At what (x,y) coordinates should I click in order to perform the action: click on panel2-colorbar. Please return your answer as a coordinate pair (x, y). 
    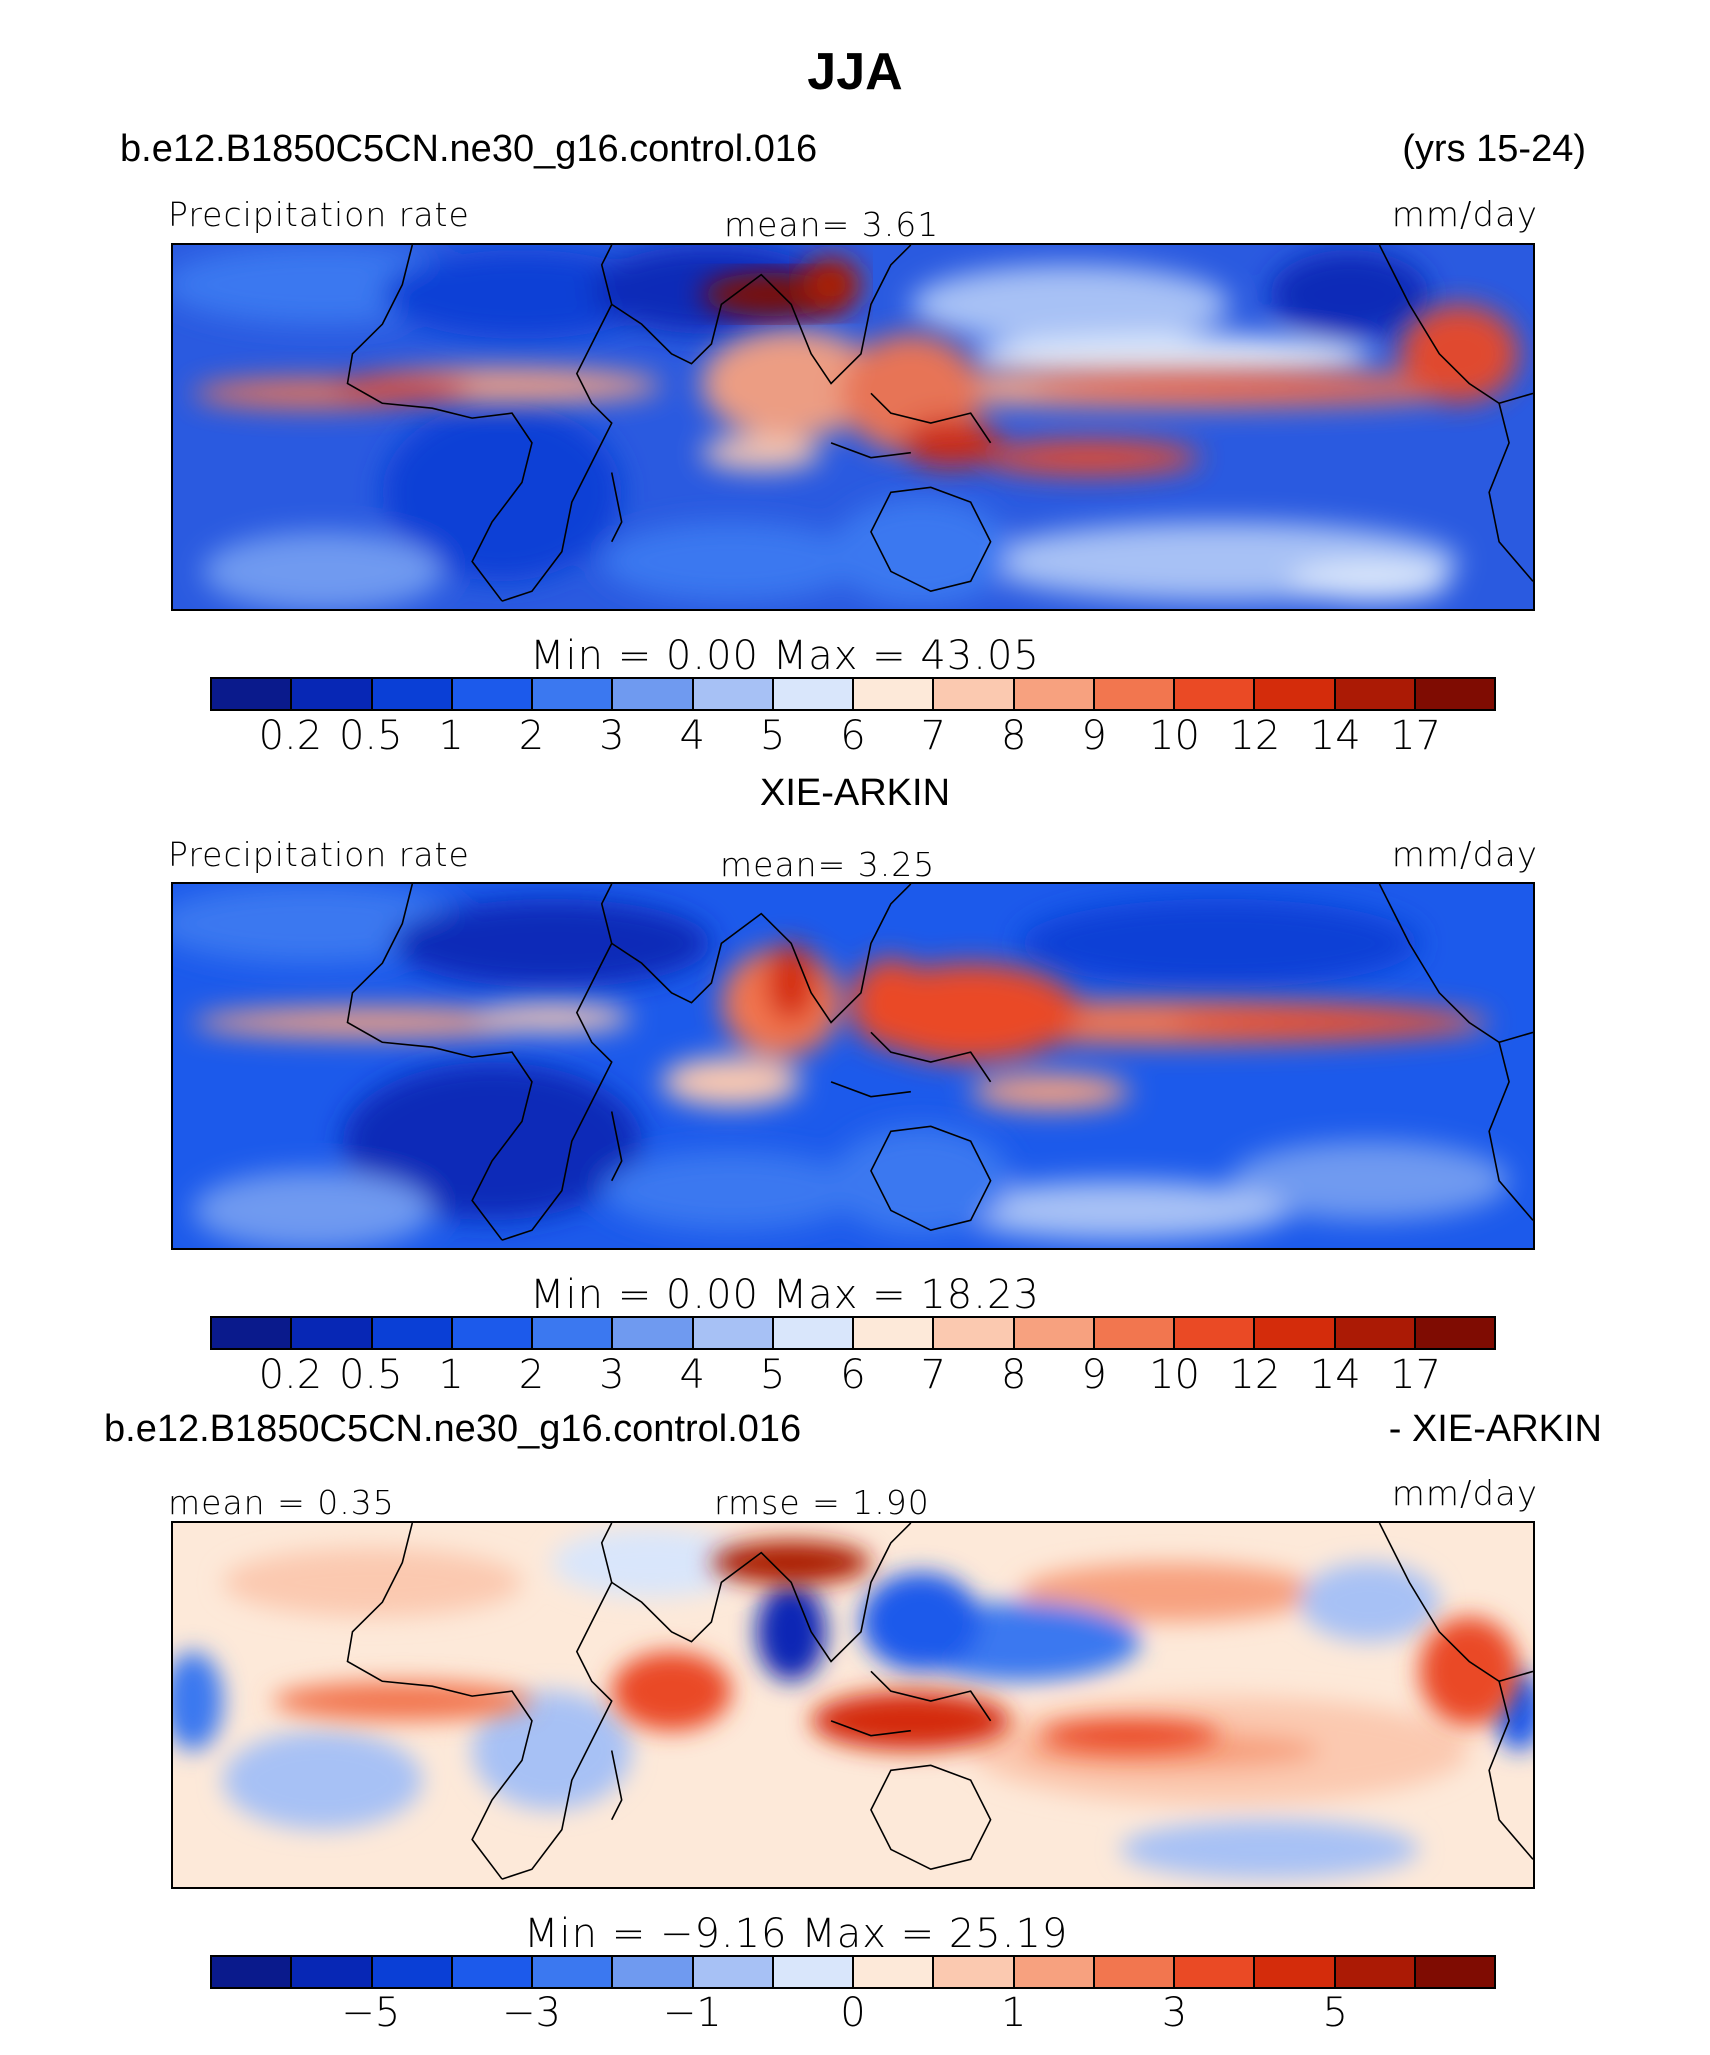
    Looking at the image, I should click on (853, 1333).